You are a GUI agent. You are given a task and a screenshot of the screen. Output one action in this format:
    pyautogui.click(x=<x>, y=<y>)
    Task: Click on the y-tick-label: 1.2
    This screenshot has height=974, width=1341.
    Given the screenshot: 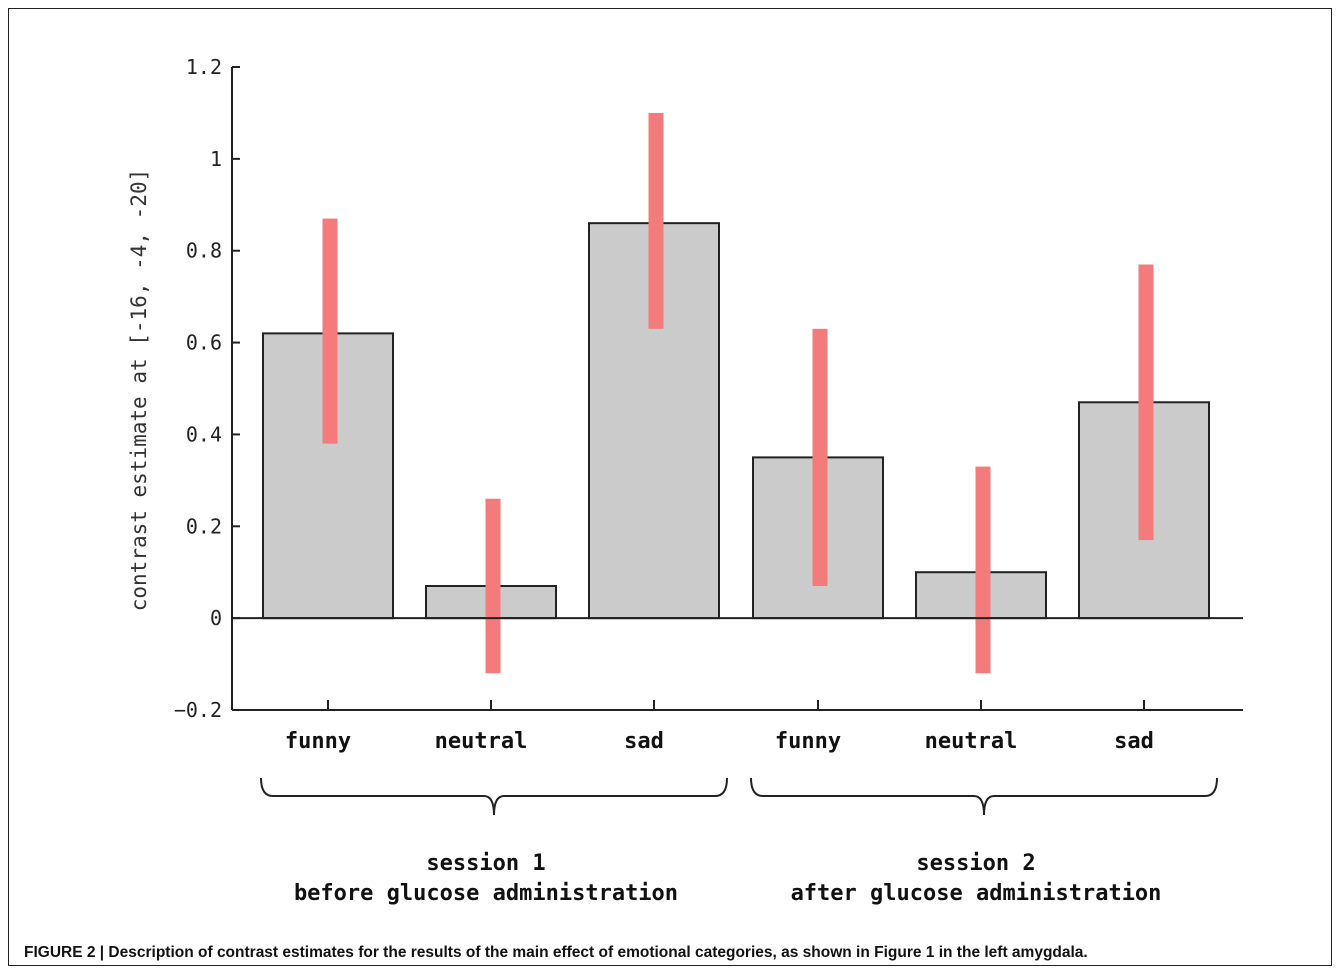 What is the action you would take?
    pyautogui.click(x=204, y=67)
    